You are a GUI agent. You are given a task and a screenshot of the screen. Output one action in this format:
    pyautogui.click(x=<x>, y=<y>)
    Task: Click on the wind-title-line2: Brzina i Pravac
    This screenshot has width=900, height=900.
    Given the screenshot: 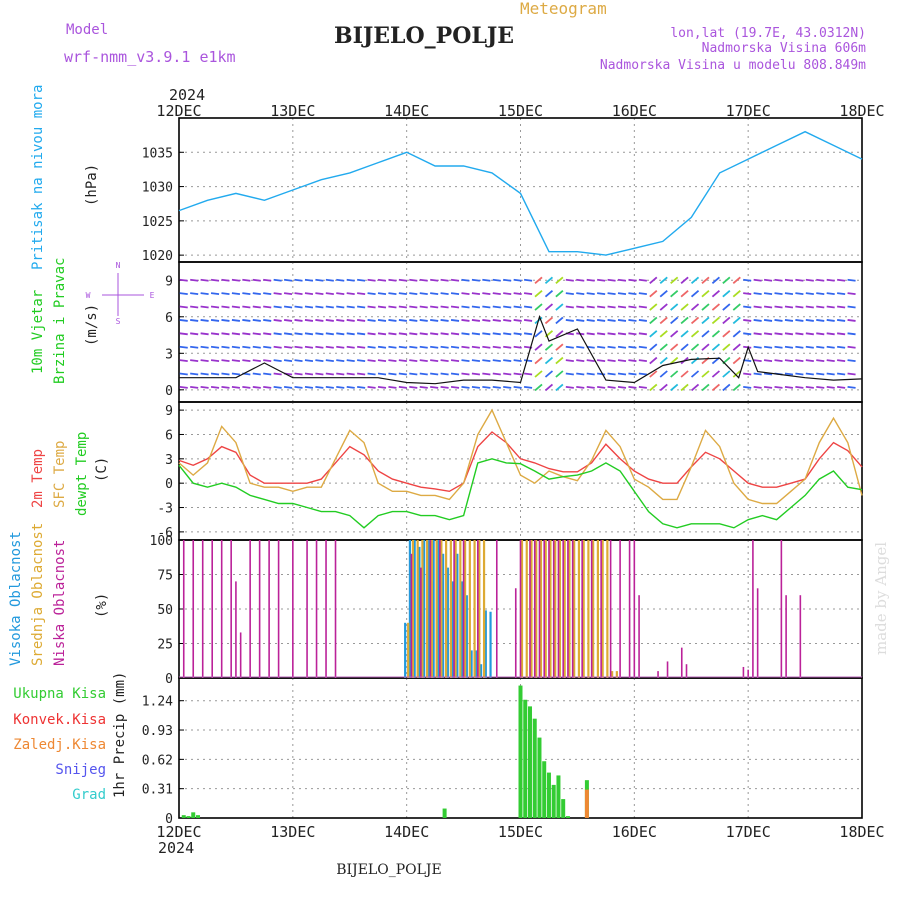 What is the action you would take?
    pyautogui.click(x=60, y=321)
    